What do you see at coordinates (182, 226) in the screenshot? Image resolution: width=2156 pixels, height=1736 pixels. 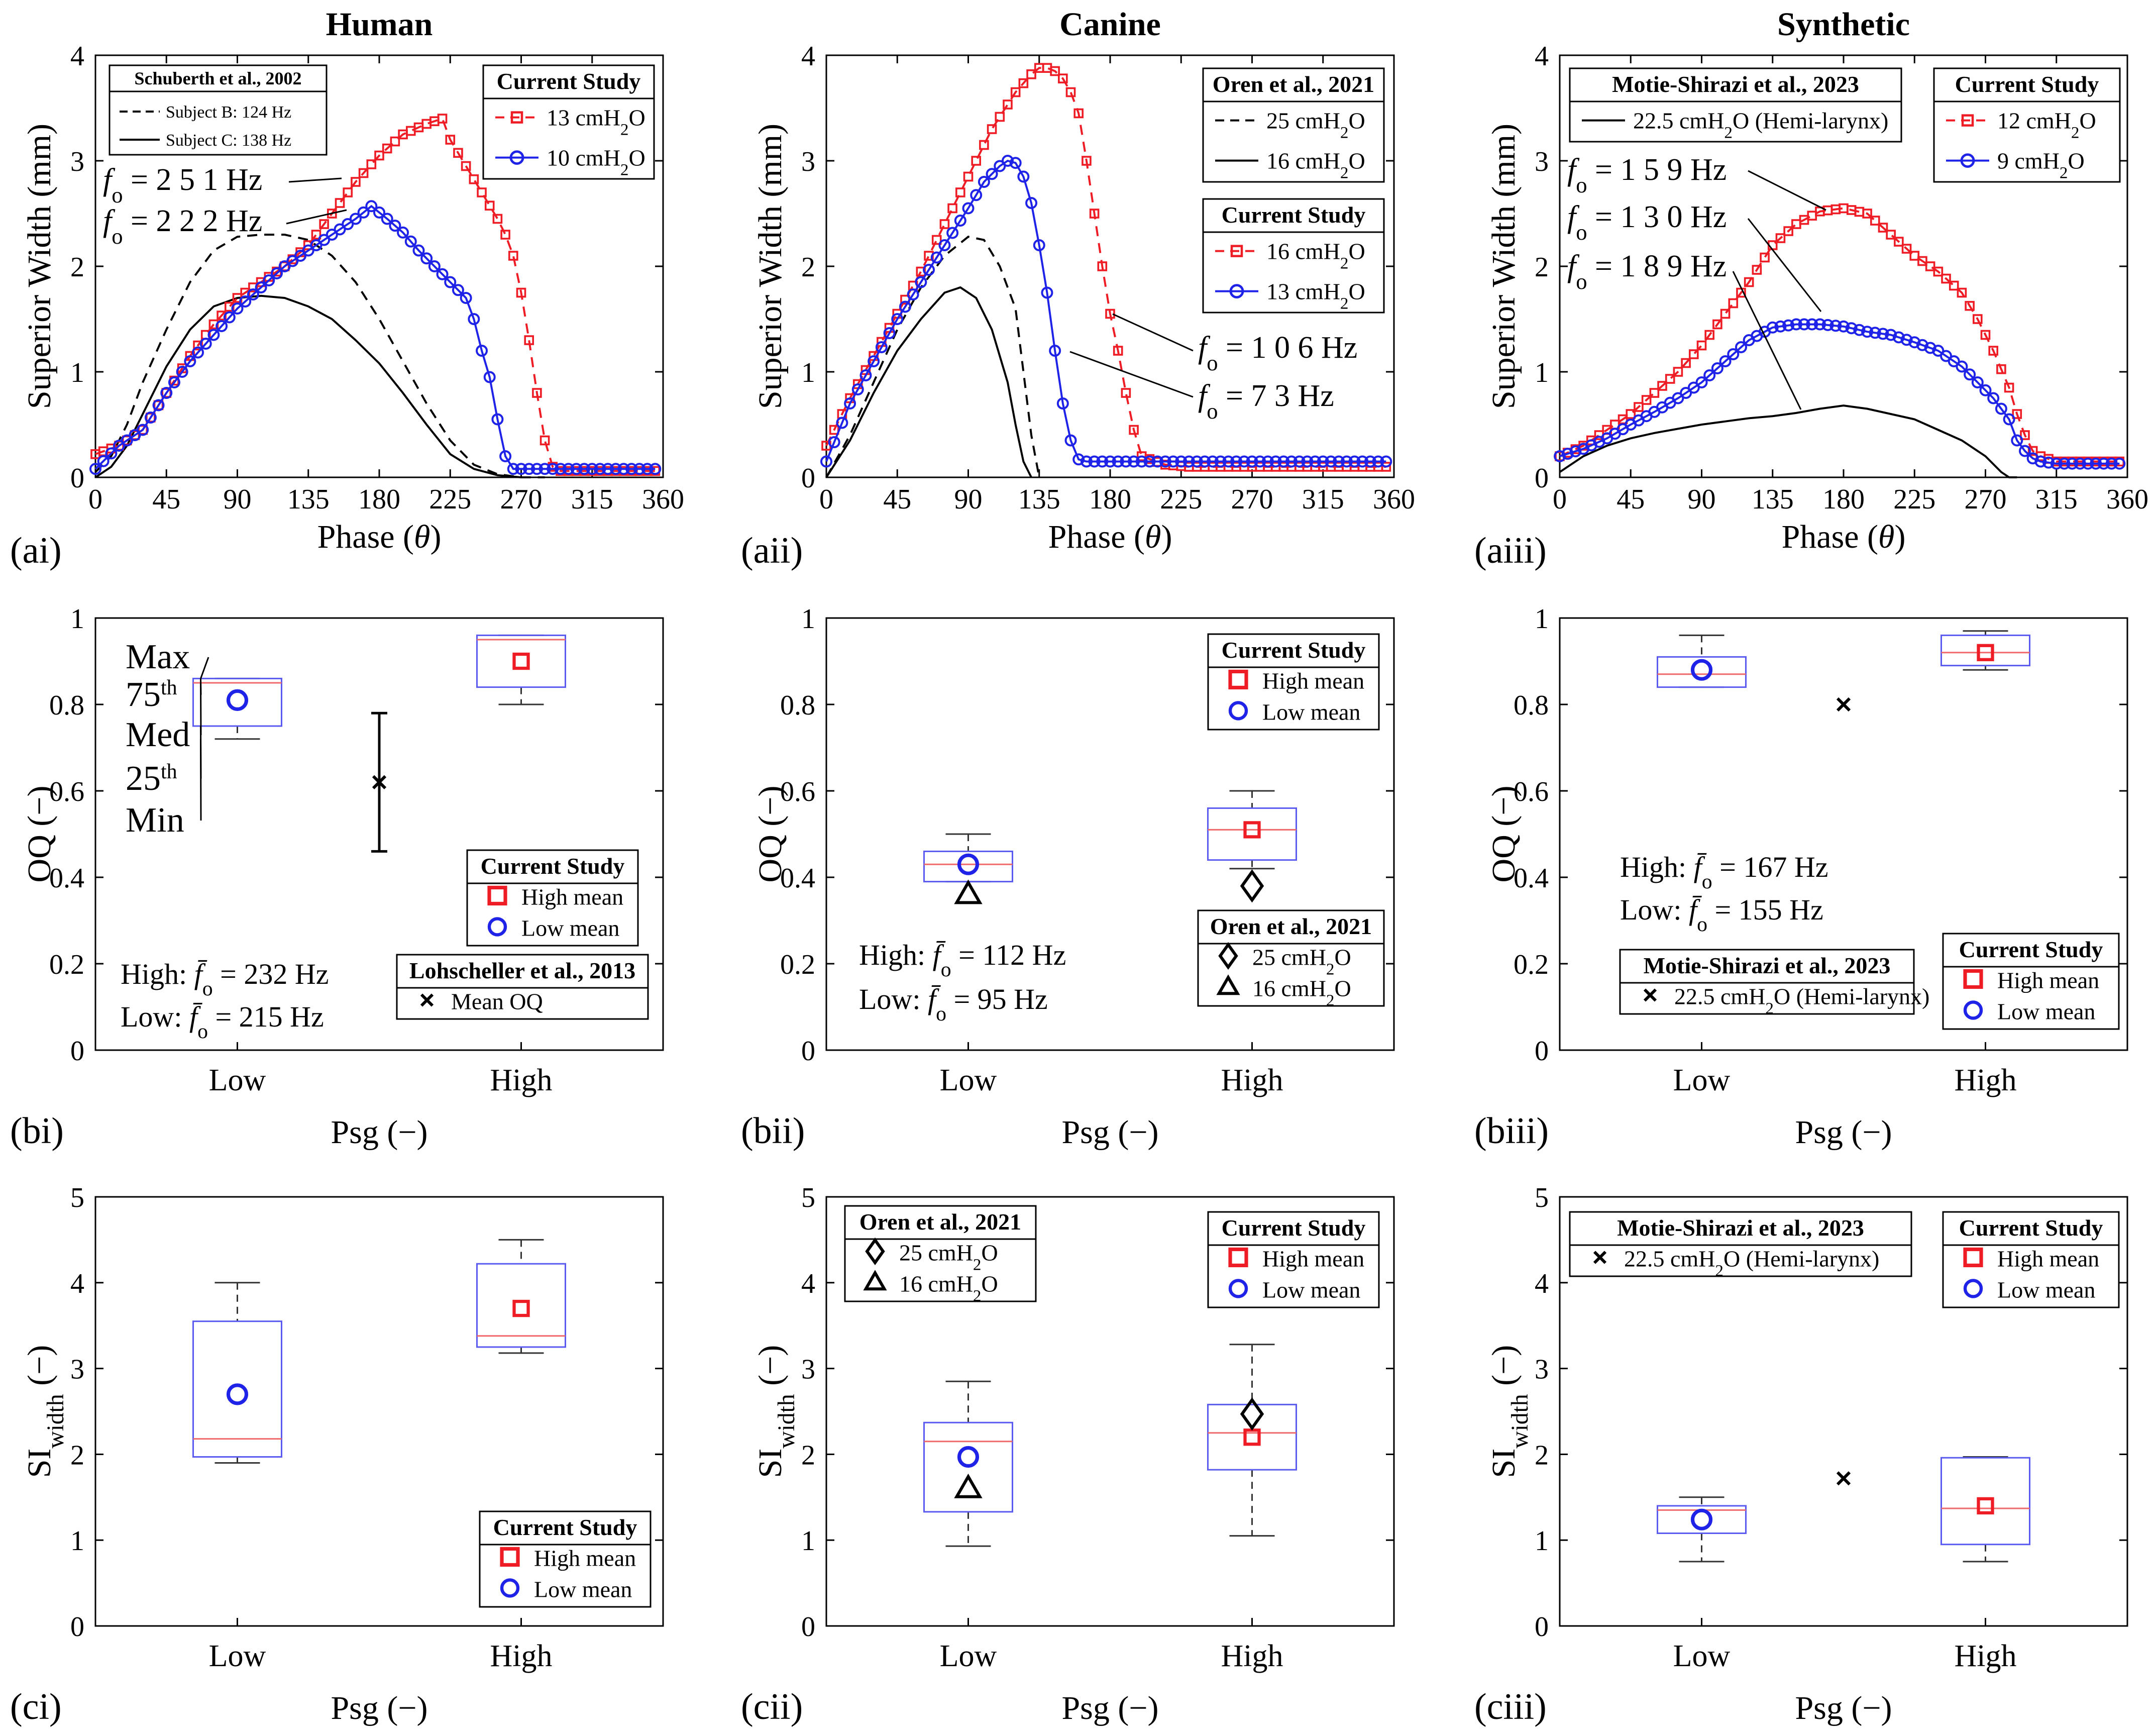 I see `annotation: fo = 2 2 2 Hz` at bounding box center [182, 226].